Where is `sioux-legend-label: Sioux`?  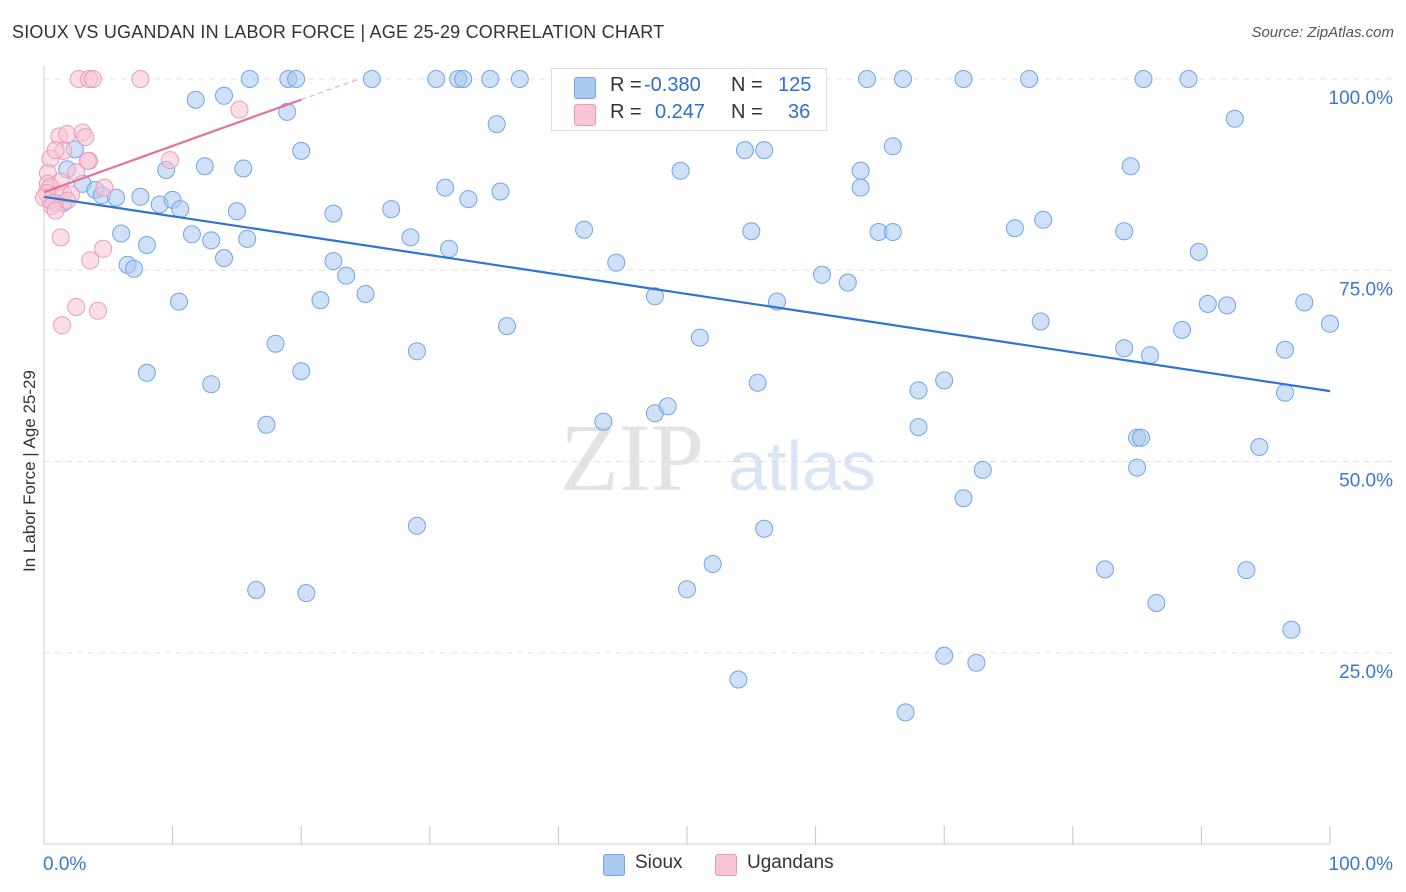 sioux-legend-label: Sioux is located at coordinates (659, 862).